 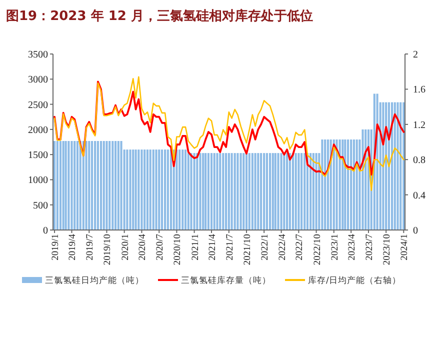 What do you see at coordinates (38, 80) in the screenshot?
I see `y-tick-label: 3000` at bounding box center [38, 80].